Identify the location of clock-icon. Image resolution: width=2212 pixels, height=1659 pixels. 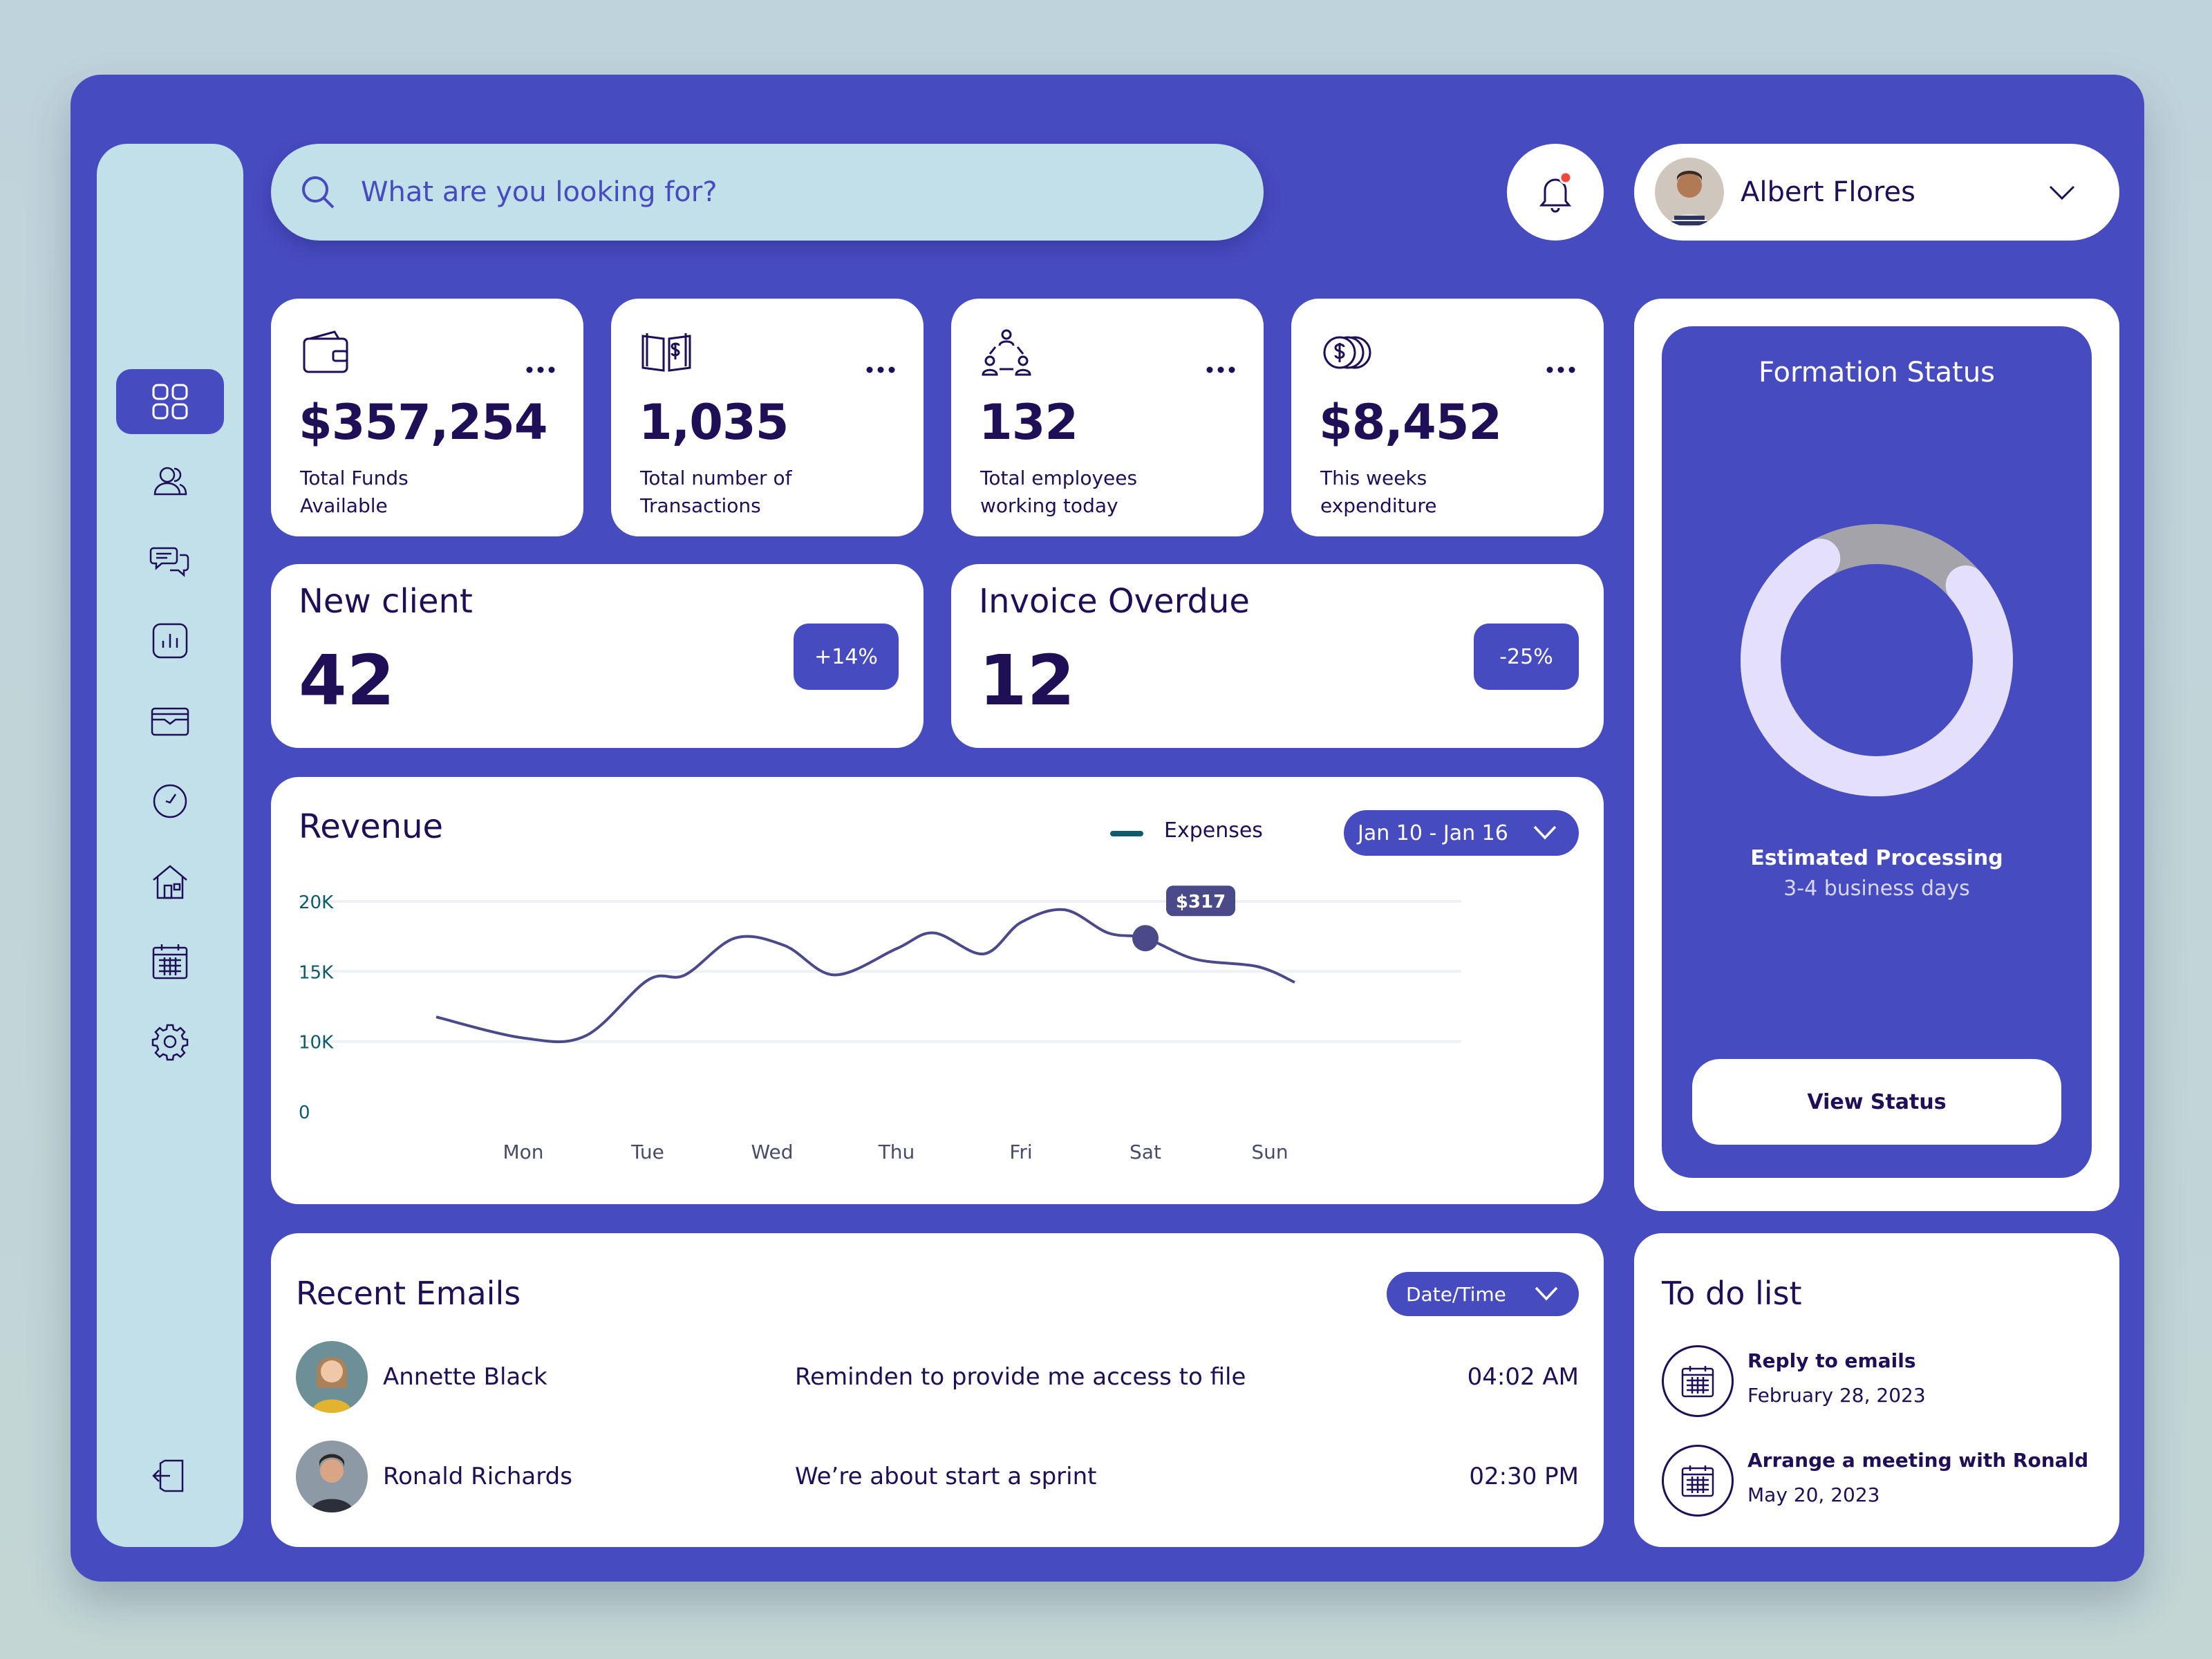
(170, 801).